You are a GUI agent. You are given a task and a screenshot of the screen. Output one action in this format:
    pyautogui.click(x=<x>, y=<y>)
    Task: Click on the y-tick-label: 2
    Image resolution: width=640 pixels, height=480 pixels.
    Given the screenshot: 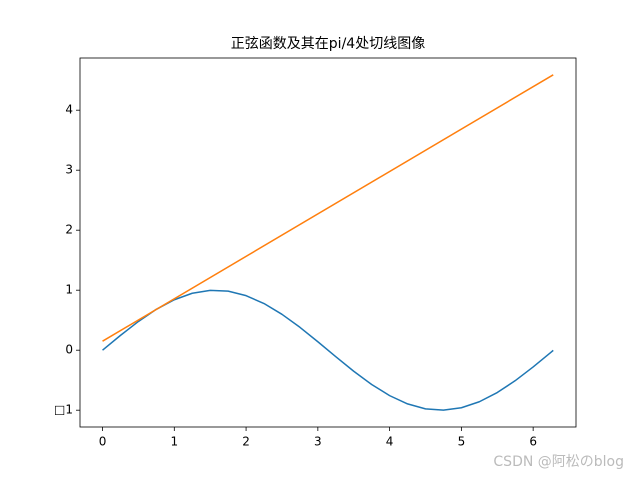 What is the action you would take?
    pyautogui.click(x=69, y=230)
    